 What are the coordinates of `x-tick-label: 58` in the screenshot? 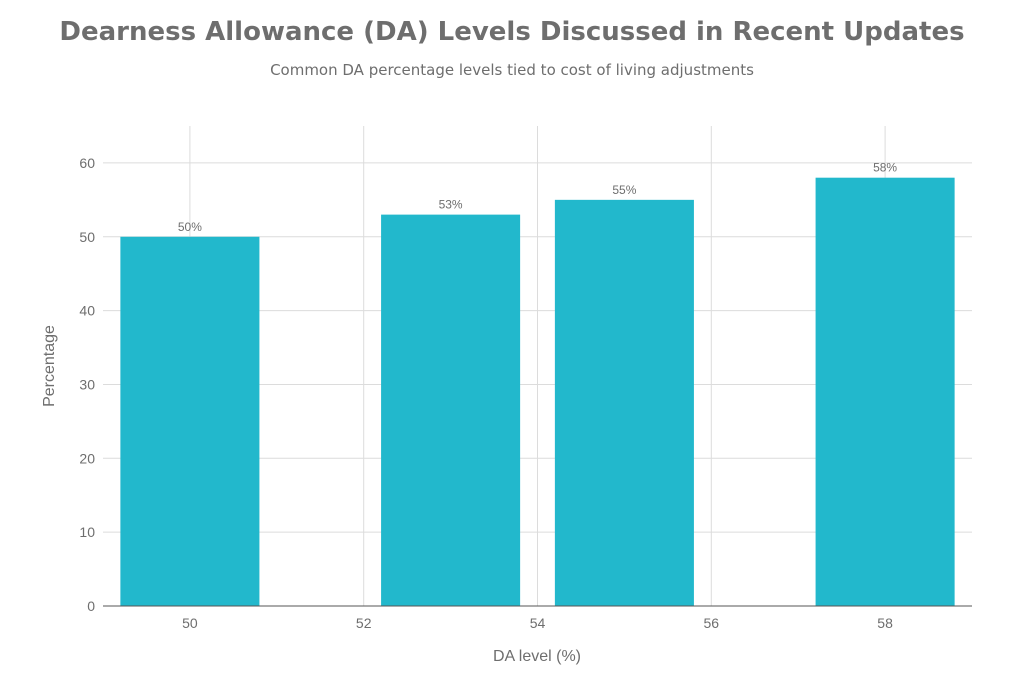 It's located at (885, 623).